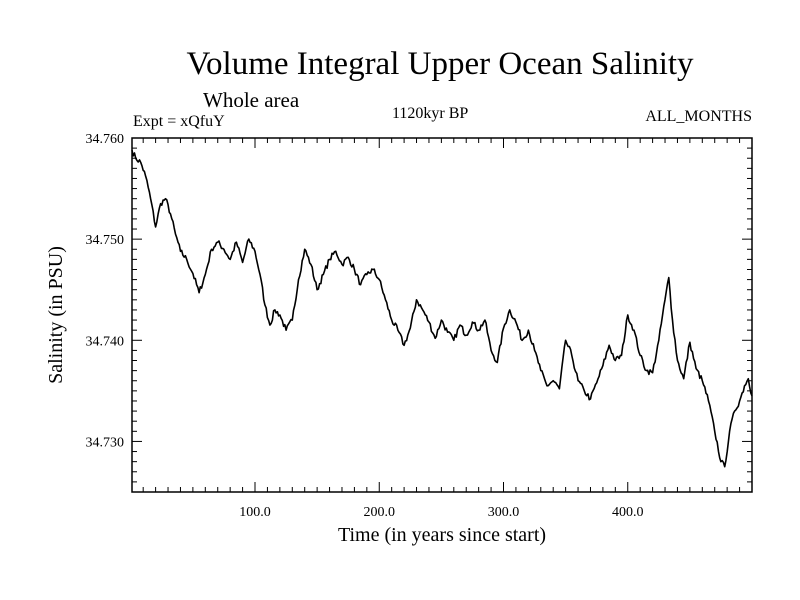 This screenshot has height=600, width=800. Describe the element at coordinates (440, 64) in the screenshot. I see `chart-title: Volume Integral Upper Ocean Salinity` at that location.